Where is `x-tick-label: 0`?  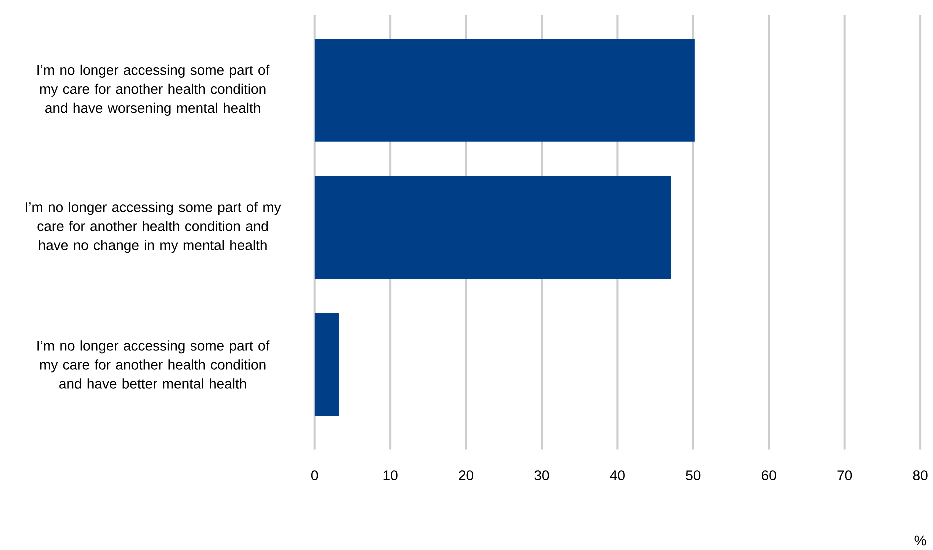 x-tick-label: 0 is located at coordinates (315, 475).